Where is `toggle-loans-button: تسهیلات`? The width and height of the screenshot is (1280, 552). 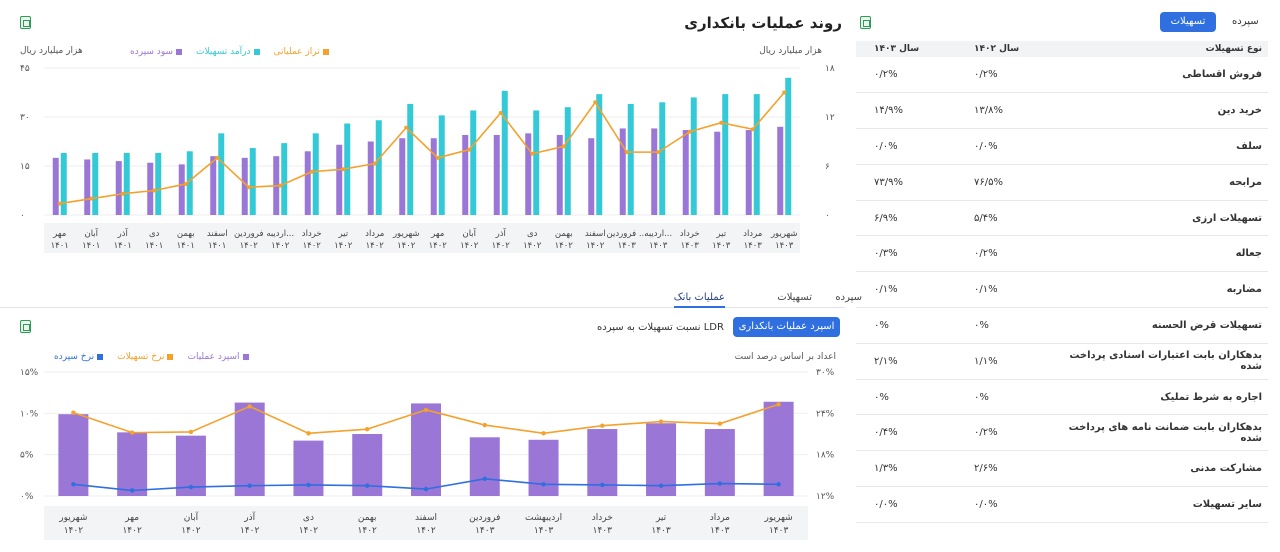
toggle-loans-button: تسهیلات is located at coordinates (1188, 22).